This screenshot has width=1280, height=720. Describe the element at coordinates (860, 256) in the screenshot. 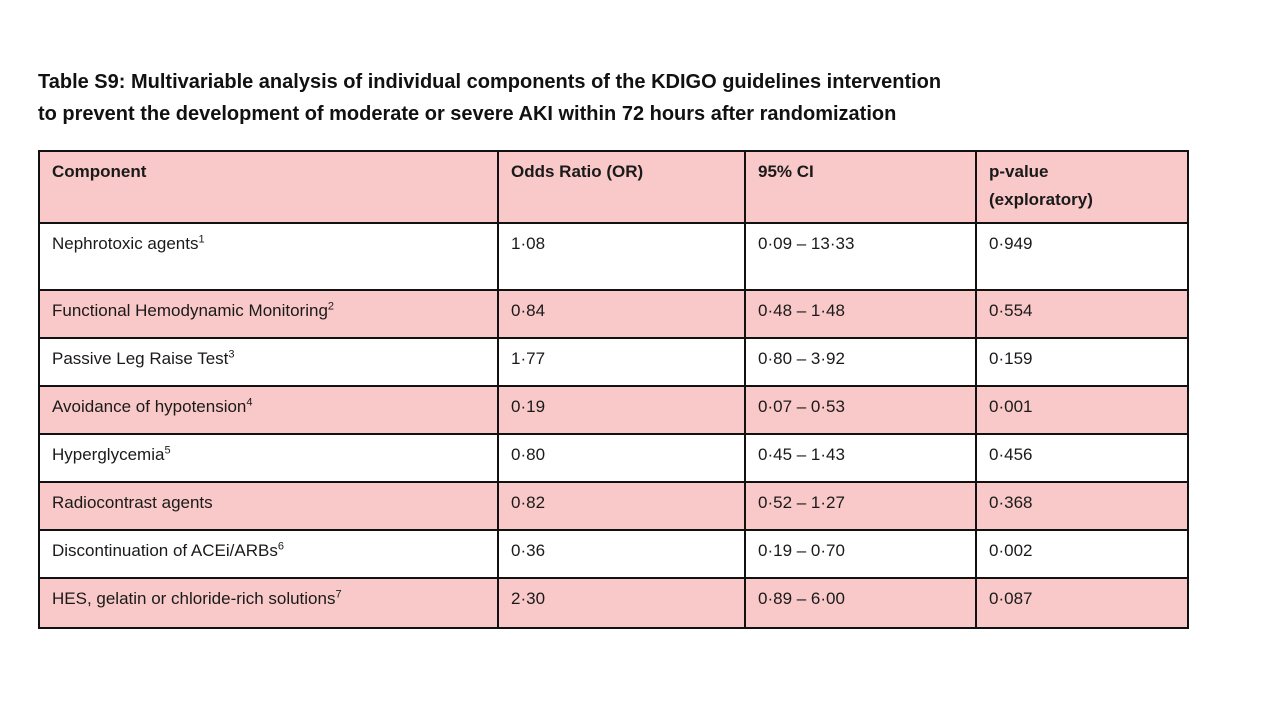

I see `cell-ci: 0·09 – 13·33` at that location.